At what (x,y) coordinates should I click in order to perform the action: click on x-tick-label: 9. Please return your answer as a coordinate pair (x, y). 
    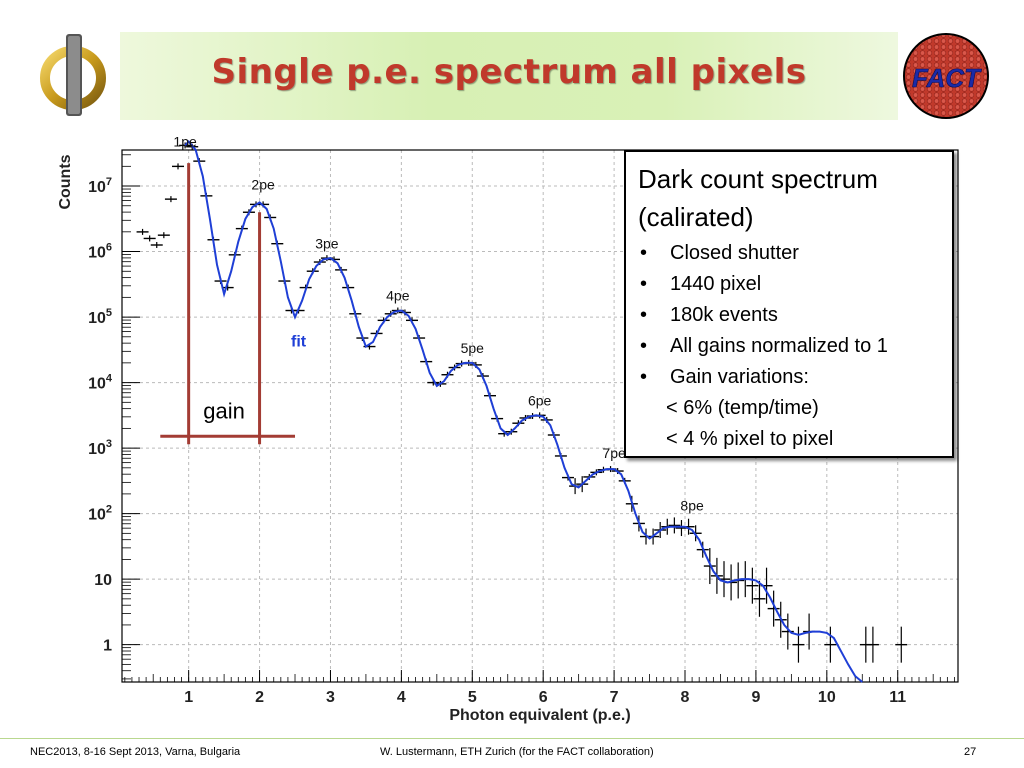
    Looking at the image, I should click on (755, 697).